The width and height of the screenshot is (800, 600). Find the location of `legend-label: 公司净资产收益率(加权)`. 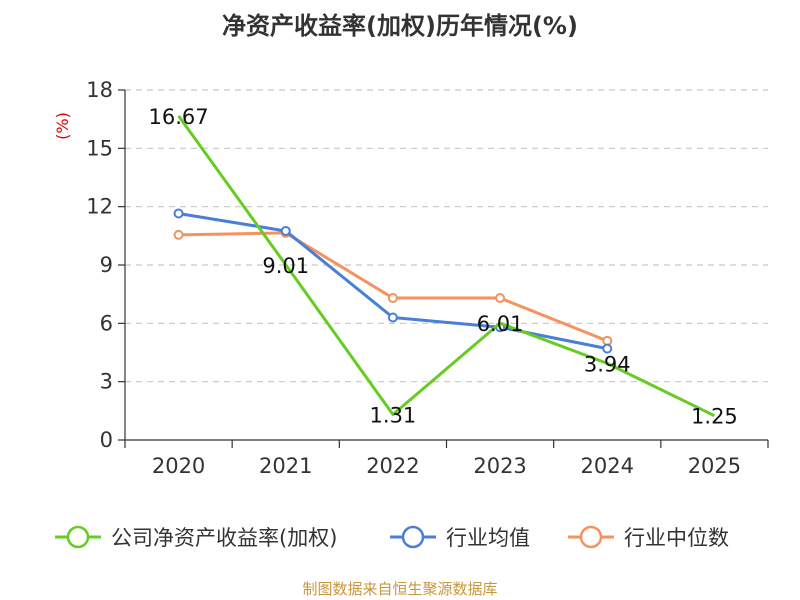

legend-label: 公司净资产收益率(加权) is located at coordinates (224, 538).